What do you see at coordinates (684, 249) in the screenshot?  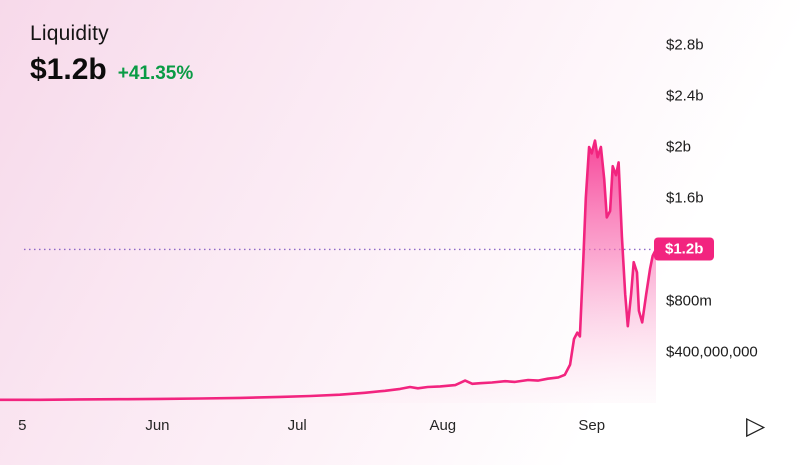 I see `current-value-badge: $1.2b` at bounding box center [684, 249].